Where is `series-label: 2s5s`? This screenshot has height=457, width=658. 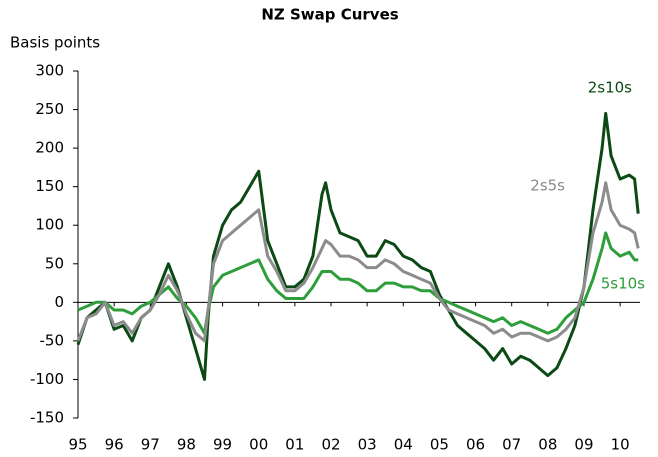 series-label: 2s5s is located at coordinates (547, 186).